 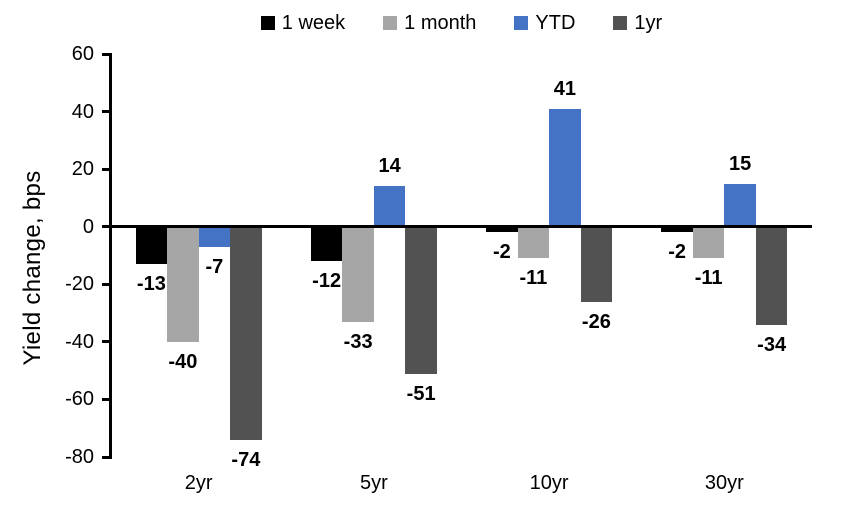 I want to click on x-category-label-30yr: 30yr, so click(x=724, y=483).